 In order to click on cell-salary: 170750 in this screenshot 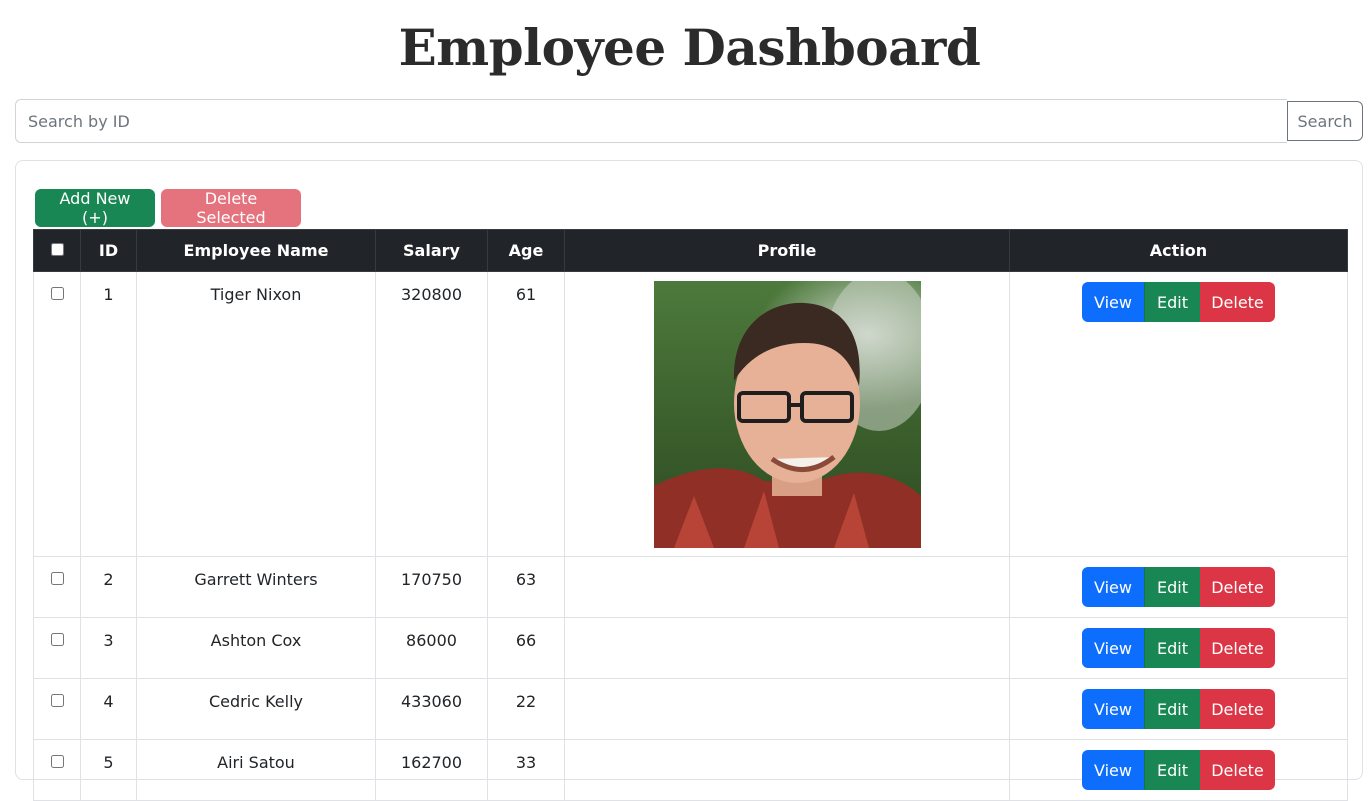, I will do `click(431, 587)`.